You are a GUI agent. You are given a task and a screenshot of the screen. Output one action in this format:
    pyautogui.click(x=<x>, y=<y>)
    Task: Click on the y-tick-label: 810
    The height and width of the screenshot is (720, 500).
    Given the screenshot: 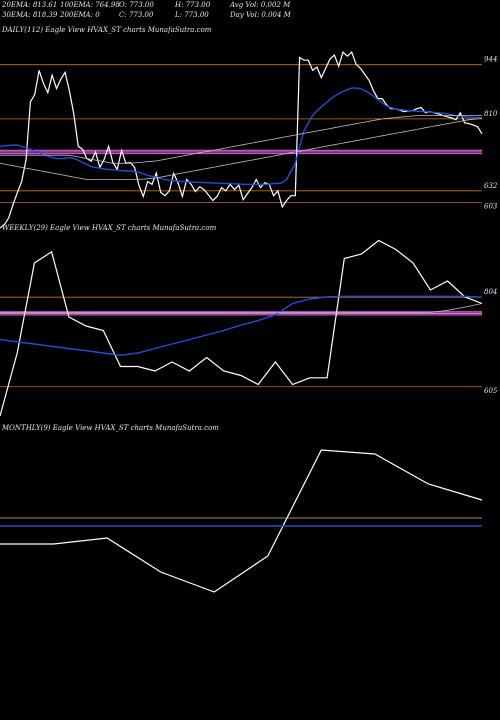 What is the action you would take?
    pyautogui.click(x=491, y=114)
    